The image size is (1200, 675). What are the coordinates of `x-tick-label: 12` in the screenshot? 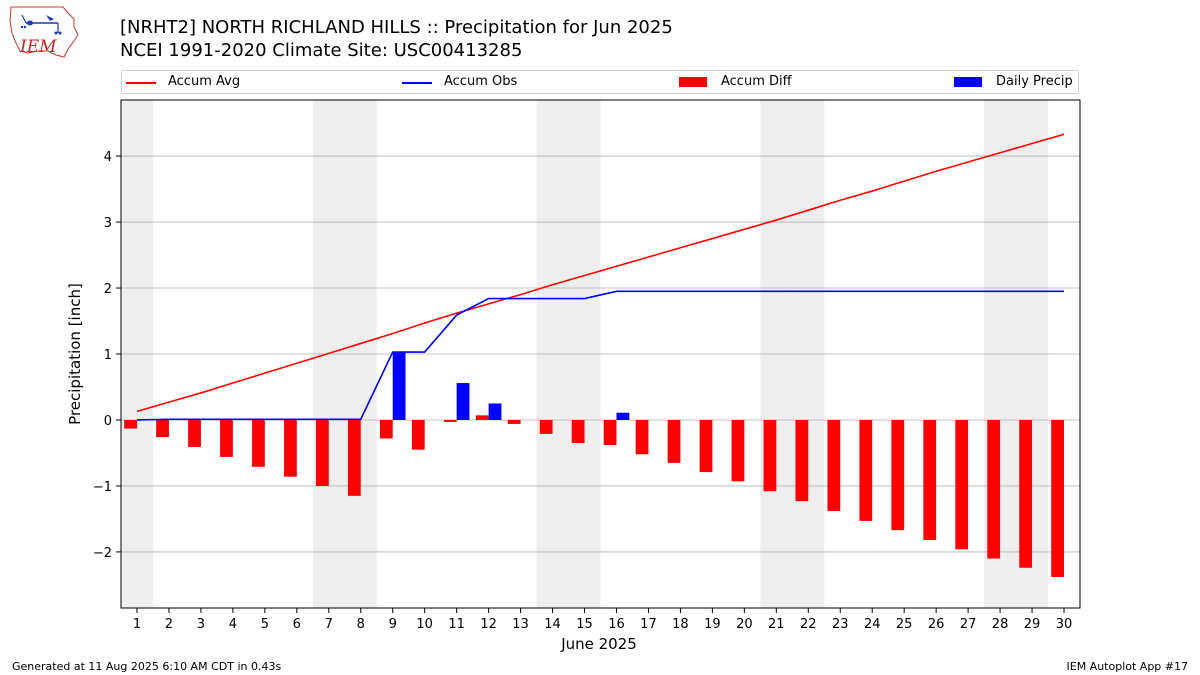 It's located at (488, 624).